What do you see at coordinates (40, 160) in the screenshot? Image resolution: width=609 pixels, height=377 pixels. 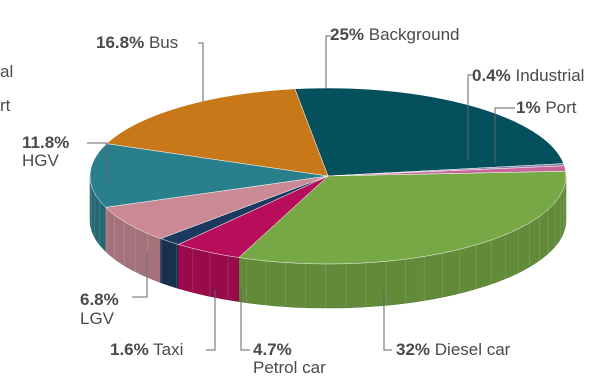 I see `label-hgv-name: HGV` at bounding box center [40, 160].